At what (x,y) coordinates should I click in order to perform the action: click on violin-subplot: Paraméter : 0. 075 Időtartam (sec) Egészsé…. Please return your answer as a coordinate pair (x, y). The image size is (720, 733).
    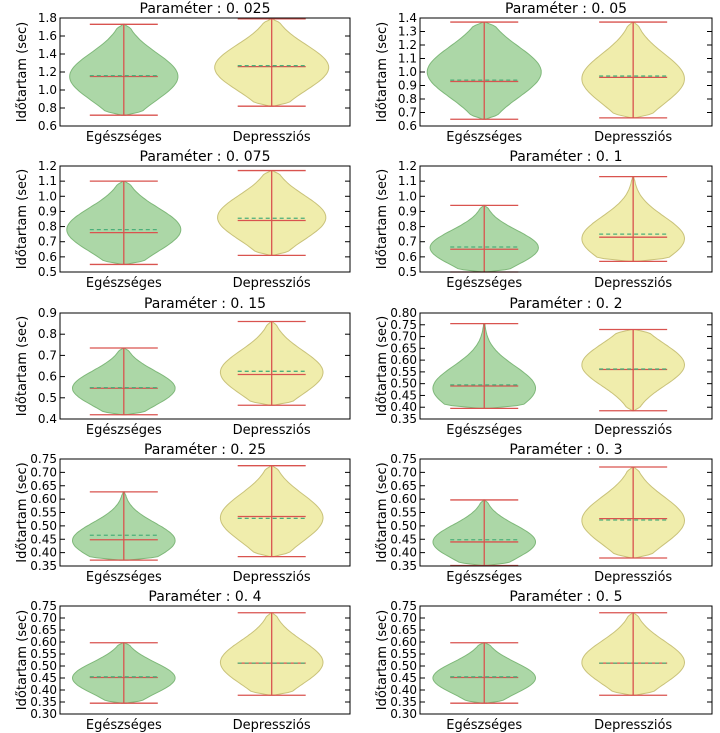
    Looking at the image, I should click on (183, 220).